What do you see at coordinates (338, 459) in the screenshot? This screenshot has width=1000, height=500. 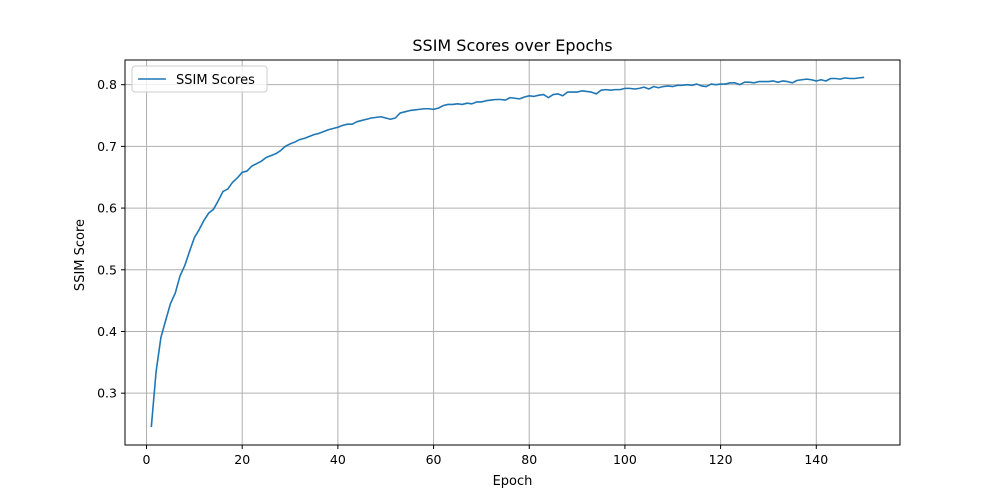 I see `x-tick-label: 40` at bounding box center [338, 459].